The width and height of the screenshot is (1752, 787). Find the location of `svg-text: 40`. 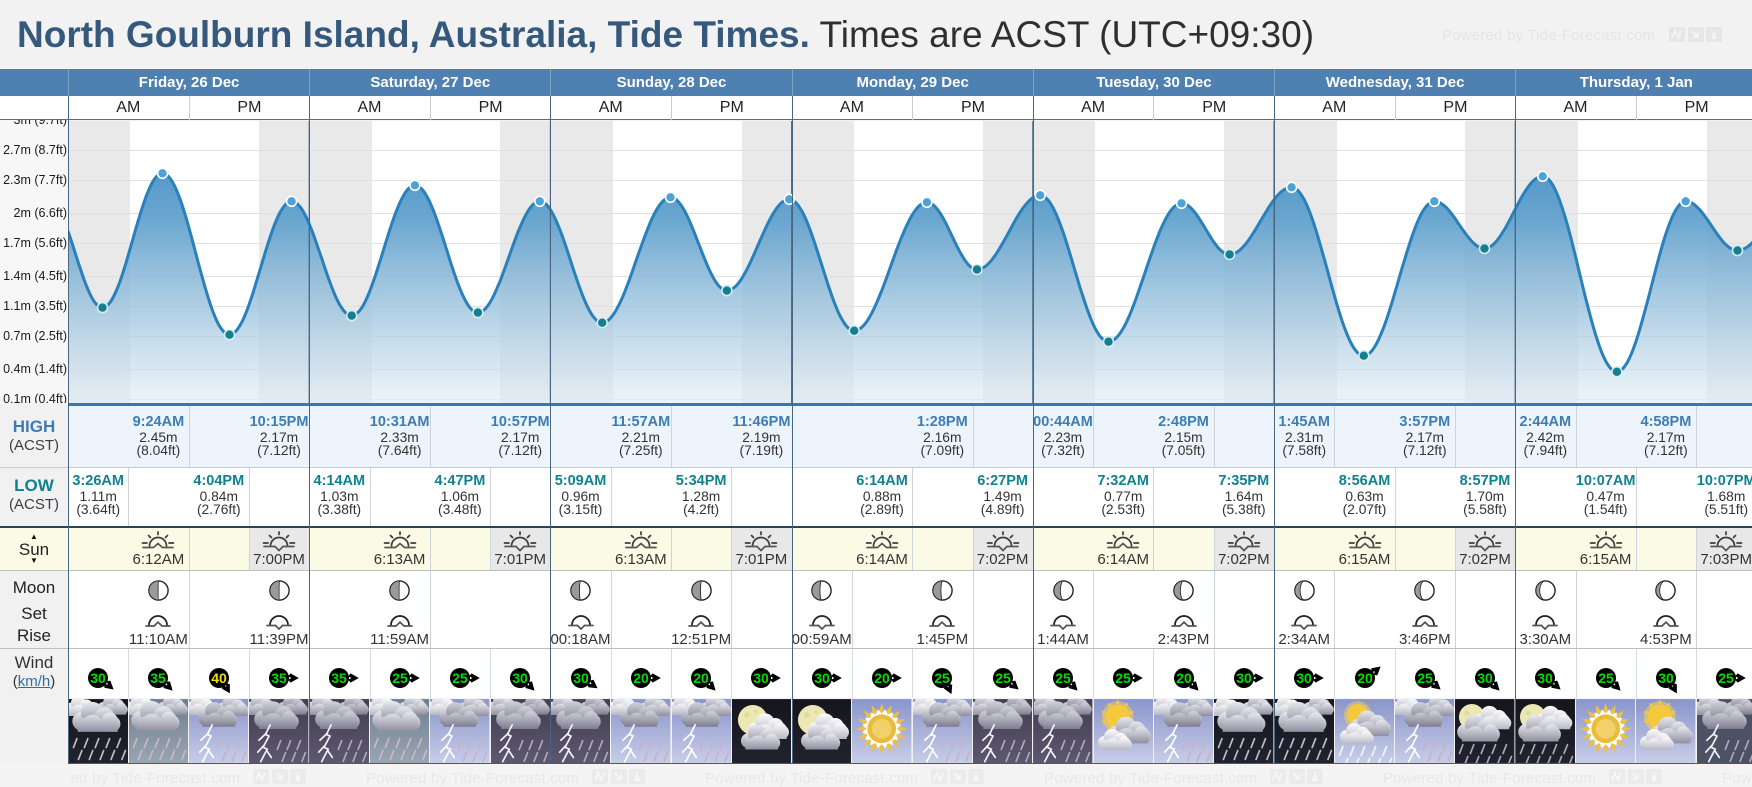

svg-text: 40 is located at coordinates (219, 678).